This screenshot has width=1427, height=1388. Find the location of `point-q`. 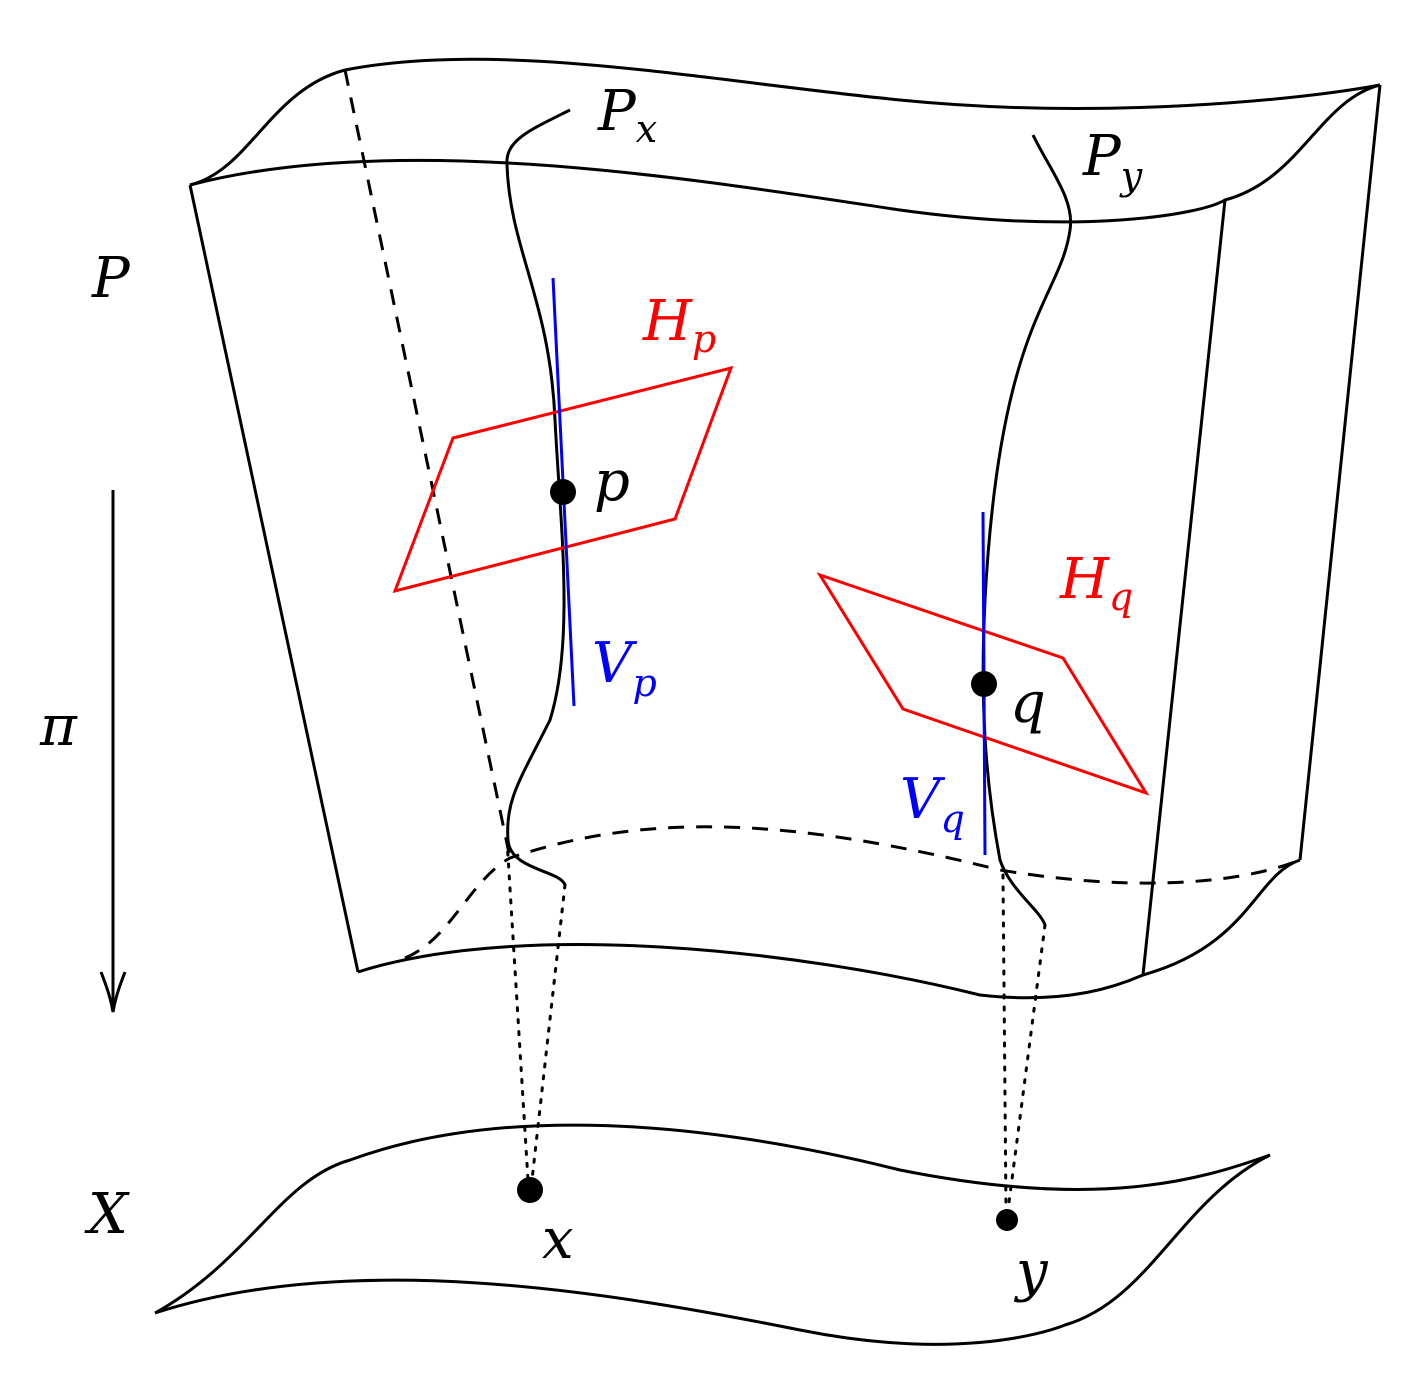

point-q is located at coordinates (984, 684).